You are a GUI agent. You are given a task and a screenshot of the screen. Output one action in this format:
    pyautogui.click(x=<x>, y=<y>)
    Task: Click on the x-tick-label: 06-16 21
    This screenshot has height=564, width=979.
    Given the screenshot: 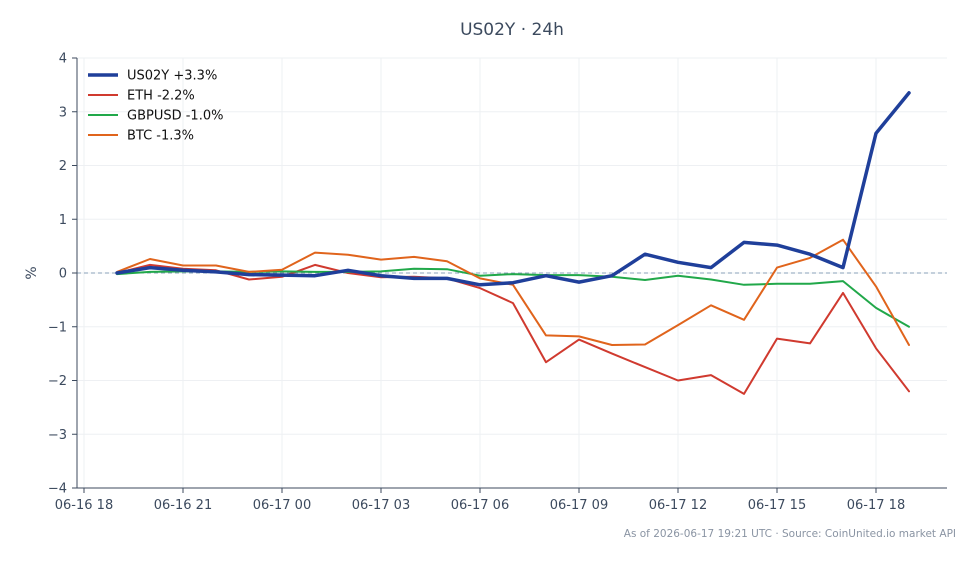 What is the action you would take?
    pyautogui.click(x=183, y=505)
    